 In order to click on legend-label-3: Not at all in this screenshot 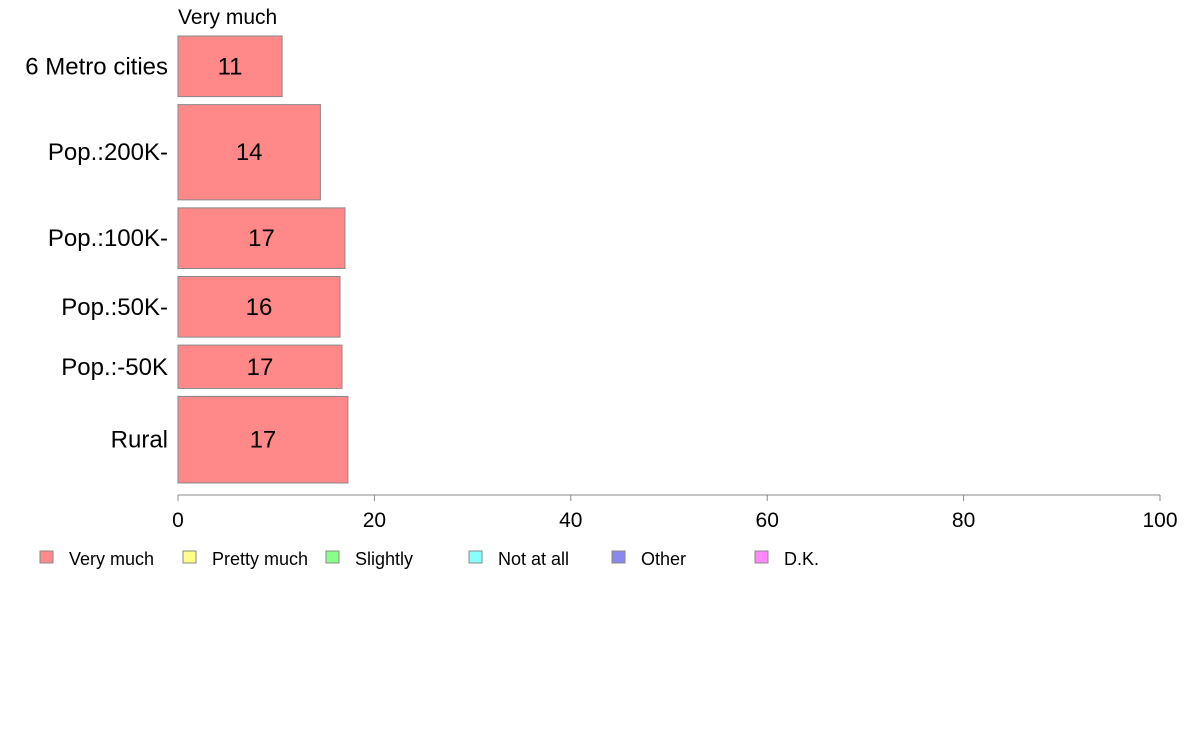, I will do `click(533, 559)`.